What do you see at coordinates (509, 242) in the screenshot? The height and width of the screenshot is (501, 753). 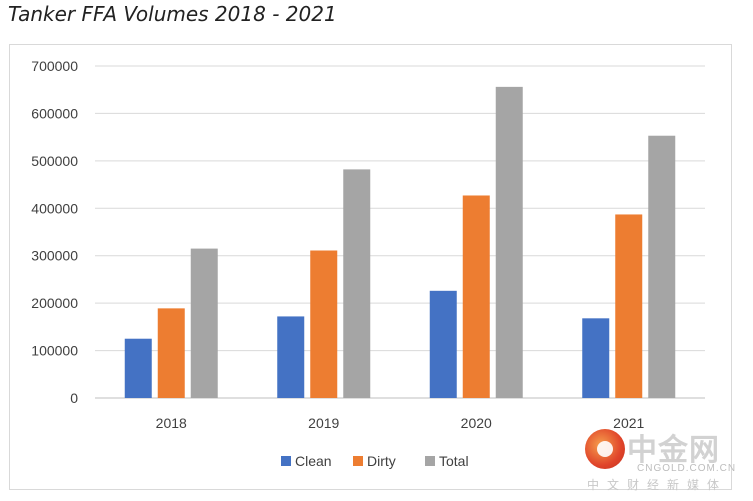 I see `bar-total-2020` at bounding box center [509, 242].